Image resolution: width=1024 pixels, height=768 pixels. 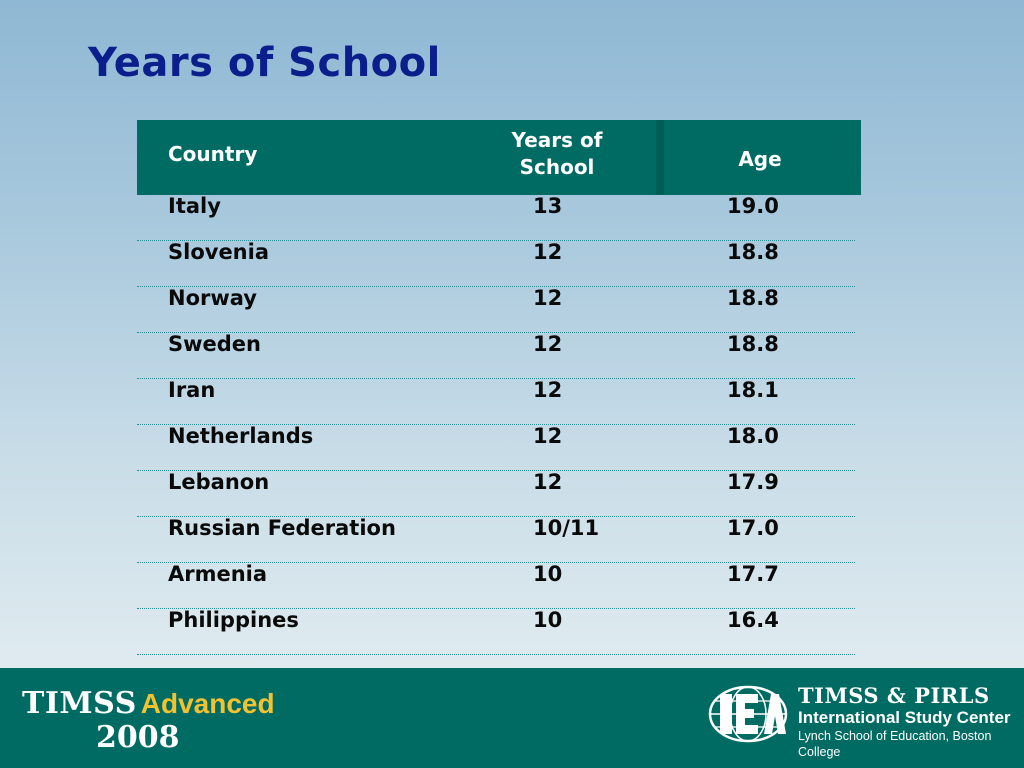 I want to click on table-row: Lebanon 12 17.9, so click(x=496, y=494).